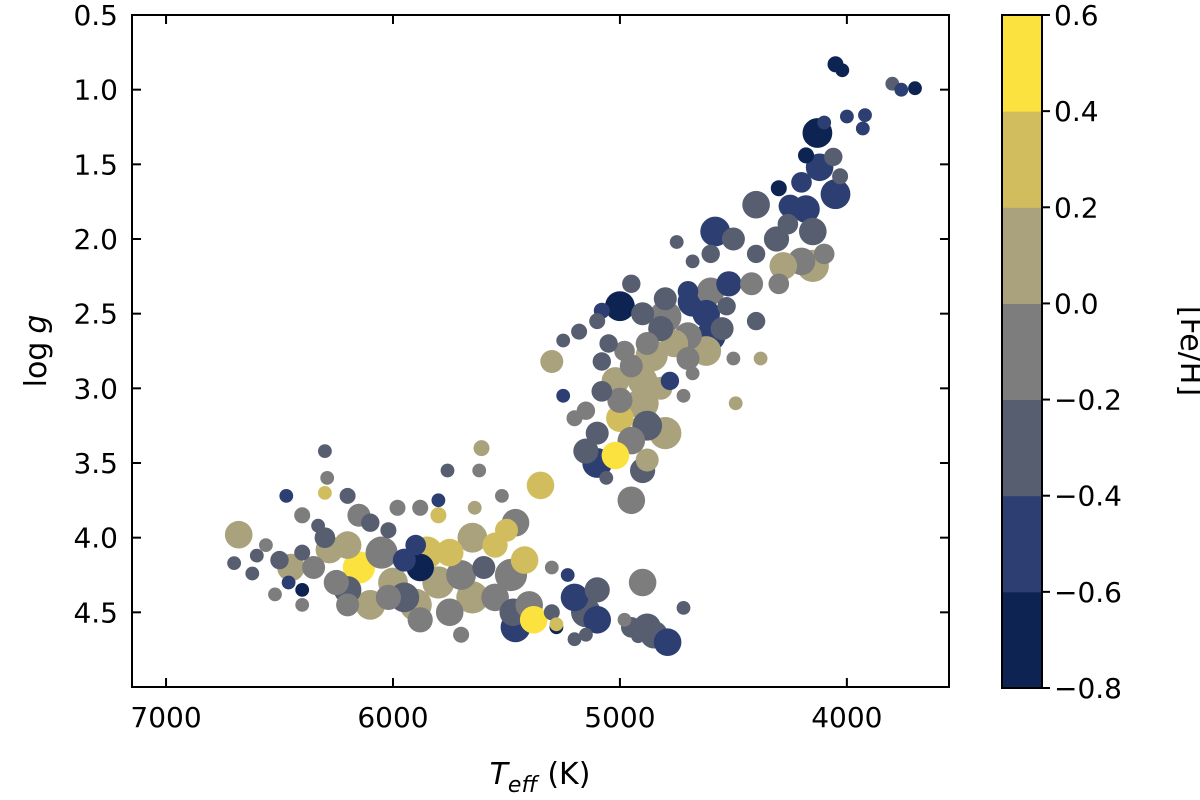 This screenshot has width=1200, height=800. Describe the element at coordinates (1088, 688) in the screenshot. I see `colorbar-tick-label: −0.8` at that location.